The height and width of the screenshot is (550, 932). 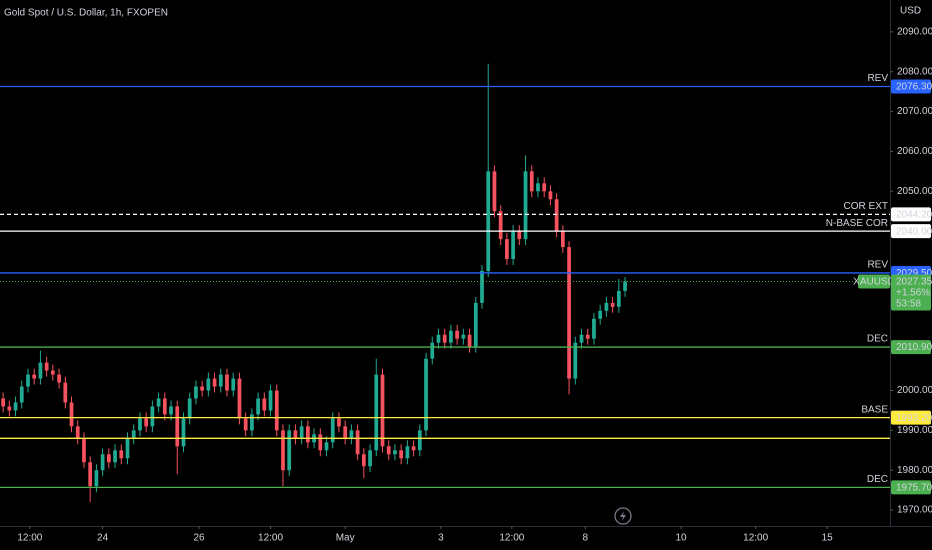 I want to click on current-price-tag, so click(x=911, y=292).